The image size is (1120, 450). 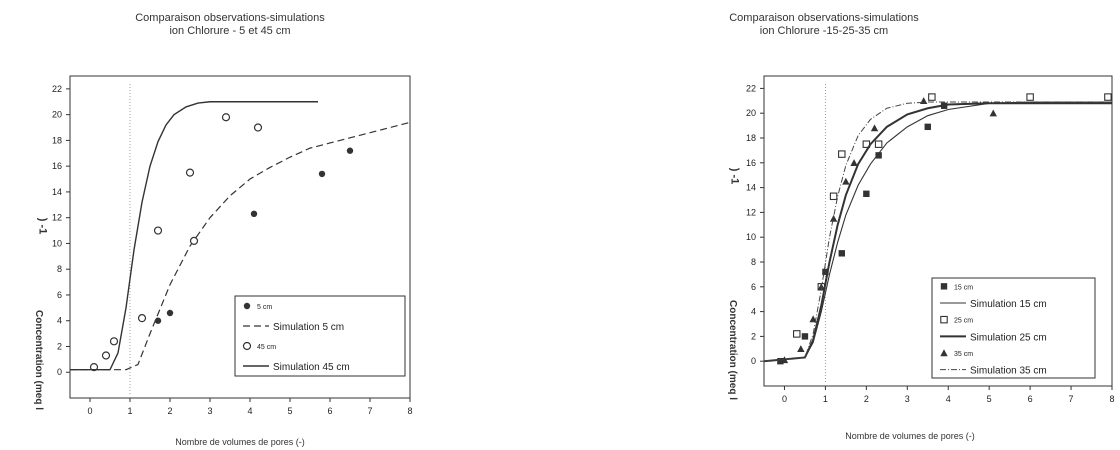 I want to click on legend-label: 35 cm, so click(x=963, y=354).